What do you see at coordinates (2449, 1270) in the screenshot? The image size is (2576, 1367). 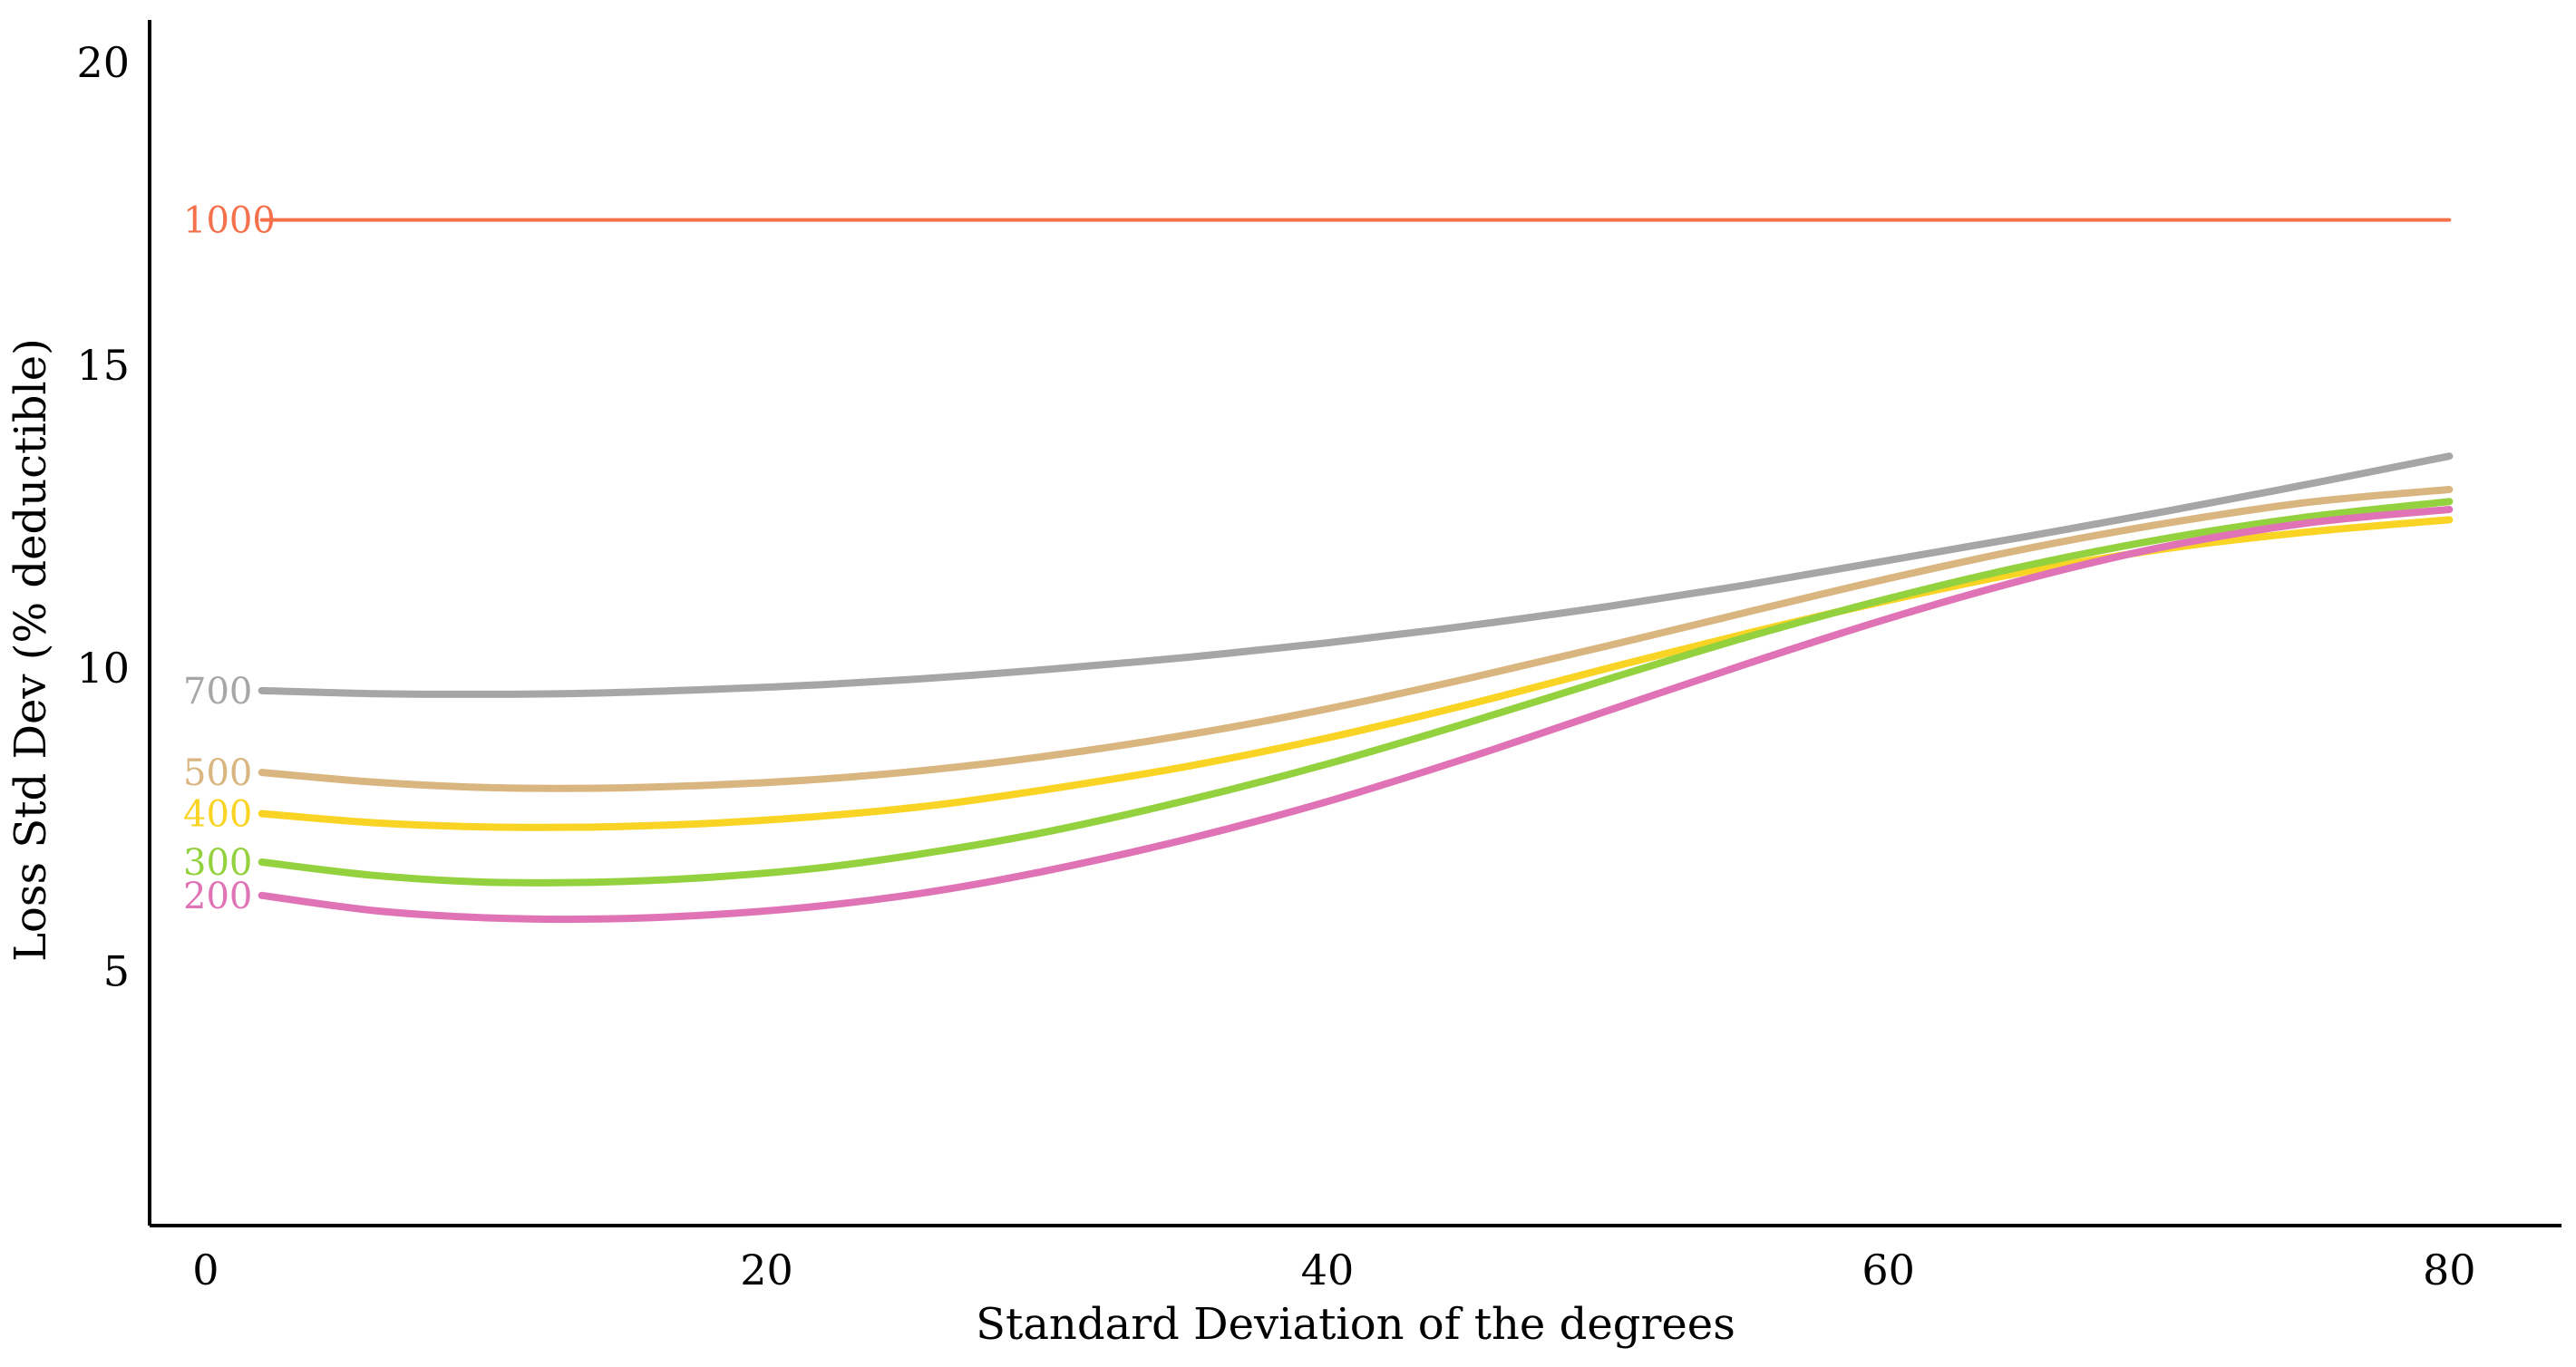 I see `x-tick-label: 80` at bounding box center [2449, 1270].